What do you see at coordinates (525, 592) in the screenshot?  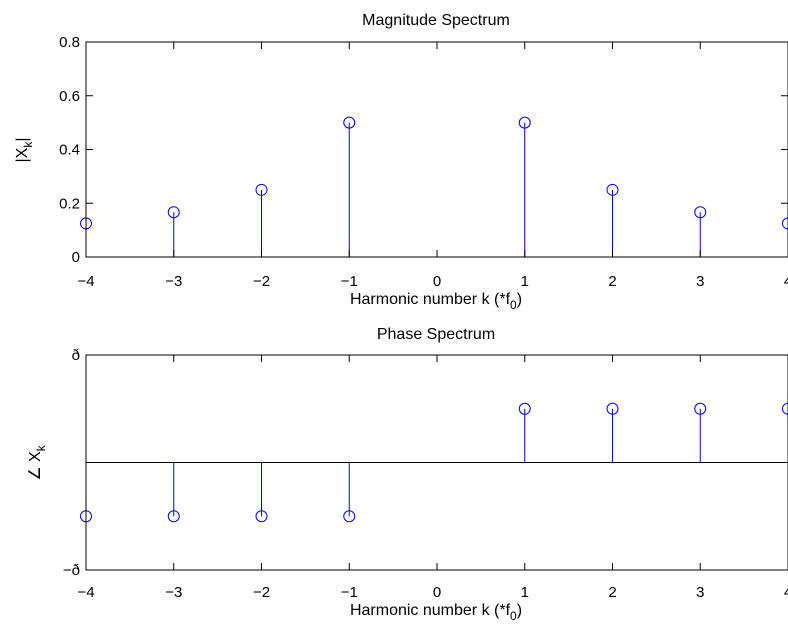 I see `phase-x-tick-label: 1` at bounding box center [525, 592].